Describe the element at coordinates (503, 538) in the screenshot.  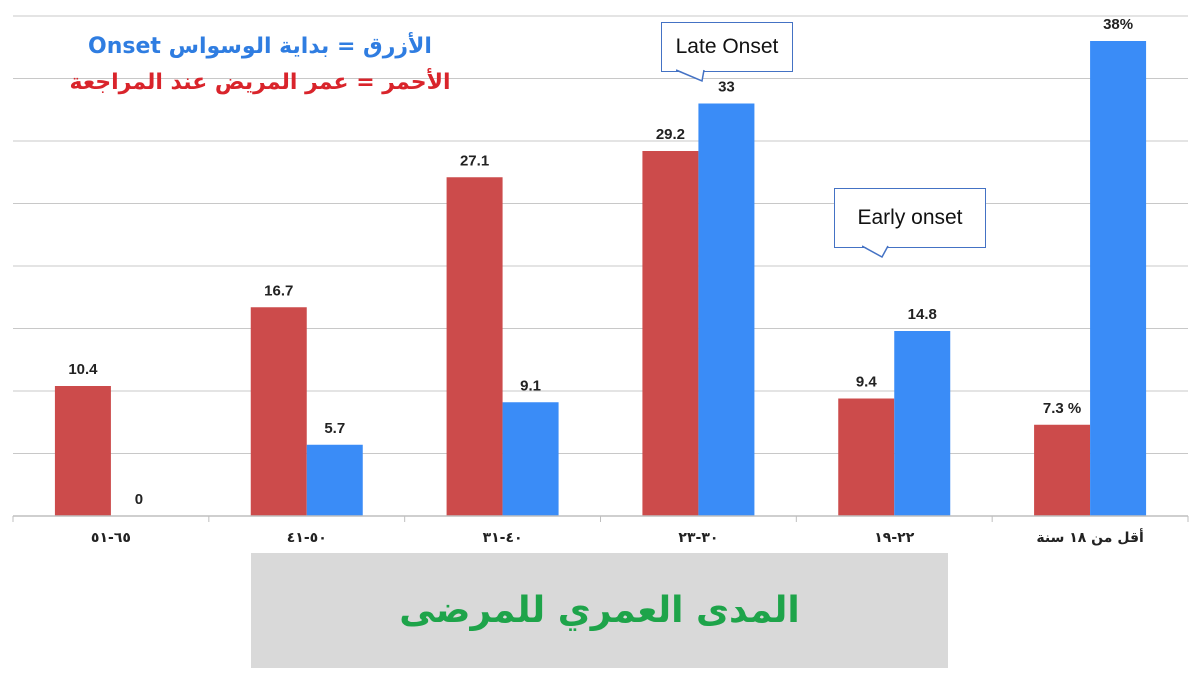
I see `category-label: ٤٠-٣١` at that location.